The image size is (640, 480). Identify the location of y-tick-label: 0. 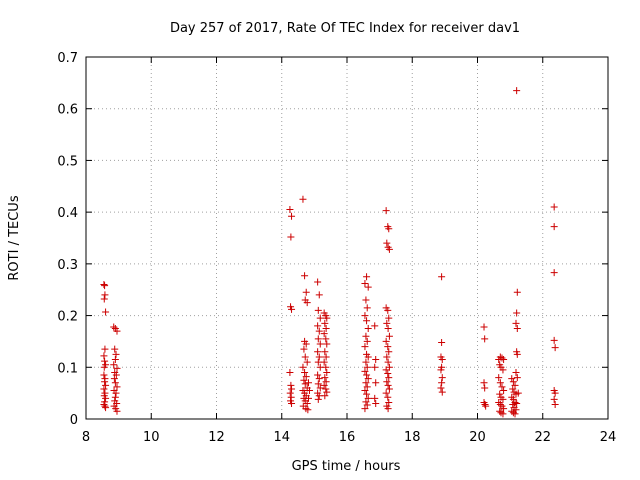
(74, 420).